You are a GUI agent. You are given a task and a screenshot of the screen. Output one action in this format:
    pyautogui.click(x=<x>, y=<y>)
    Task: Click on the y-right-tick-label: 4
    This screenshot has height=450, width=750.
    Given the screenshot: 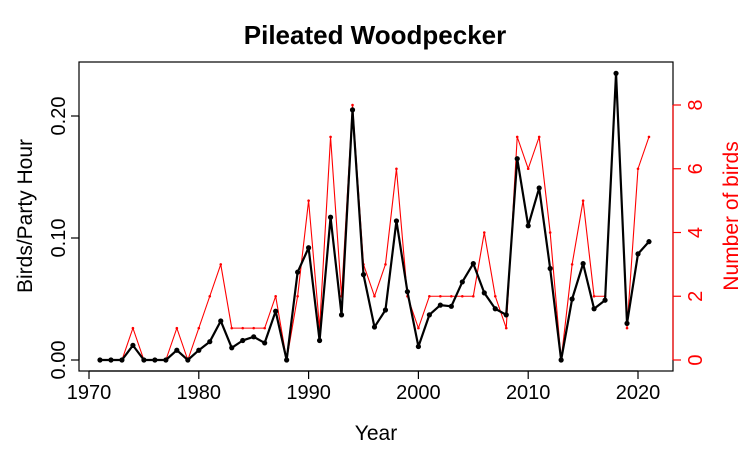 What is the action you would take?
    pyautogui.click(x=696, y=232)
    